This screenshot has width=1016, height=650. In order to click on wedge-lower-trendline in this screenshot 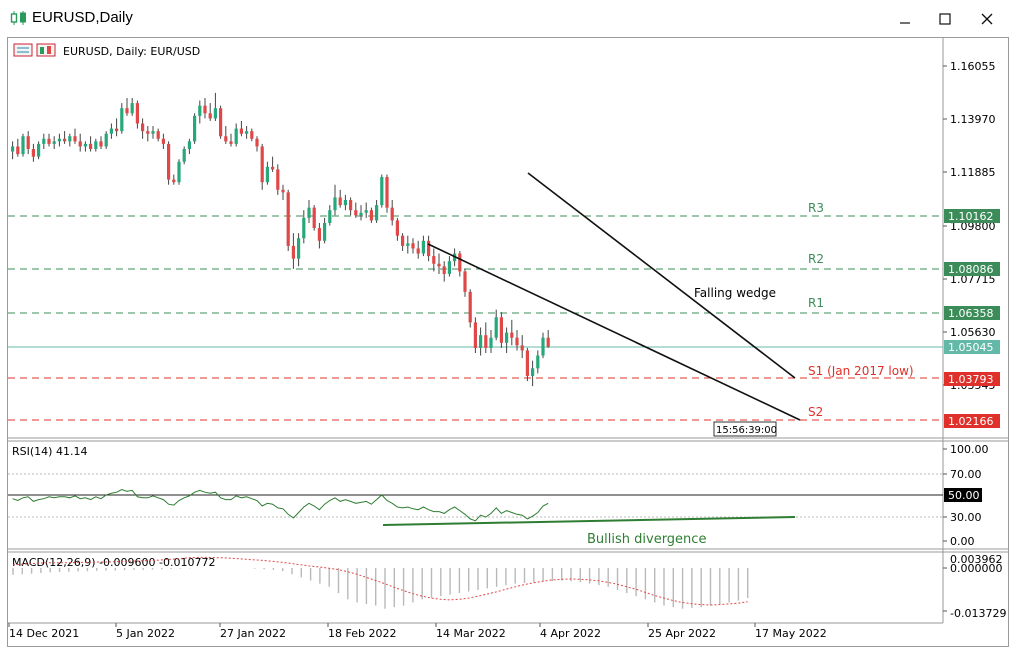, I will do `click(614, 332)`.